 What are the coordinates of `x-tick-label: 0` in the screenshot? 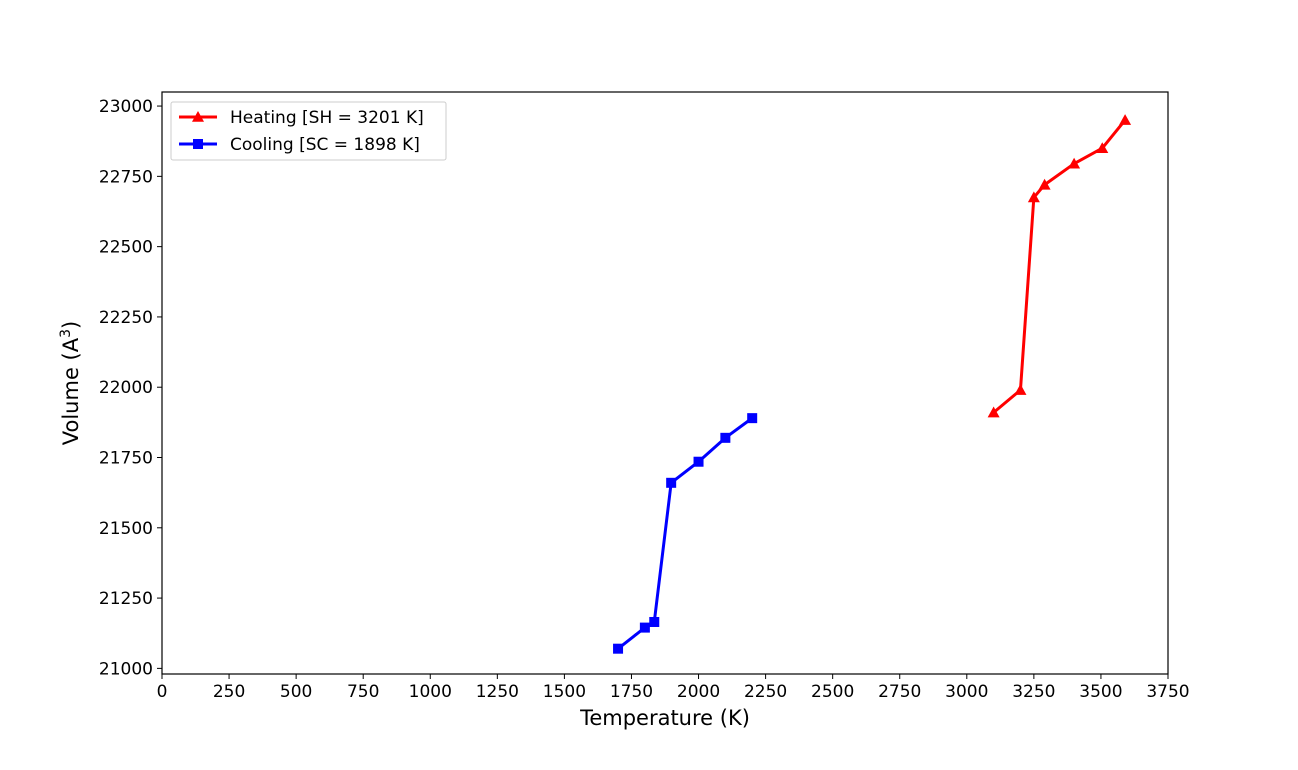 It's located at (162, 692).